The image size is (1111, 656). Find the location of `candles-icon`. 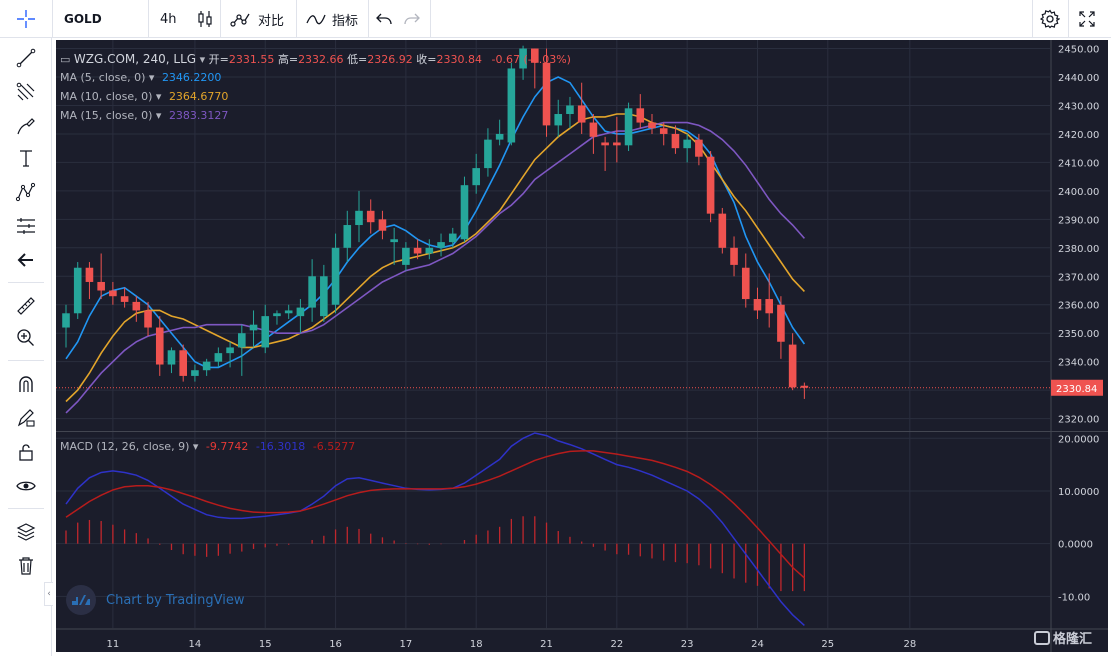

candles-icon is located at coordinates (205, 19).